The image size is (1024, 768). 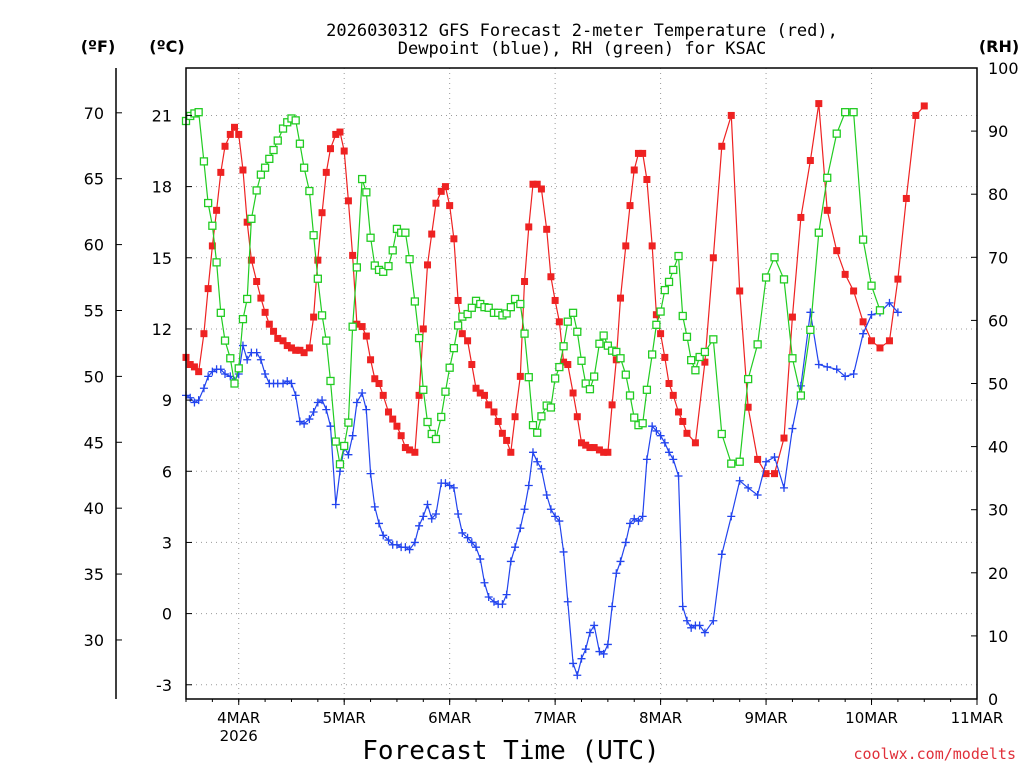 What do you see at coordinates (167, 614) in the screenshot?
I see `celsius-tick-label: 0` at bounding box center [167, 614].